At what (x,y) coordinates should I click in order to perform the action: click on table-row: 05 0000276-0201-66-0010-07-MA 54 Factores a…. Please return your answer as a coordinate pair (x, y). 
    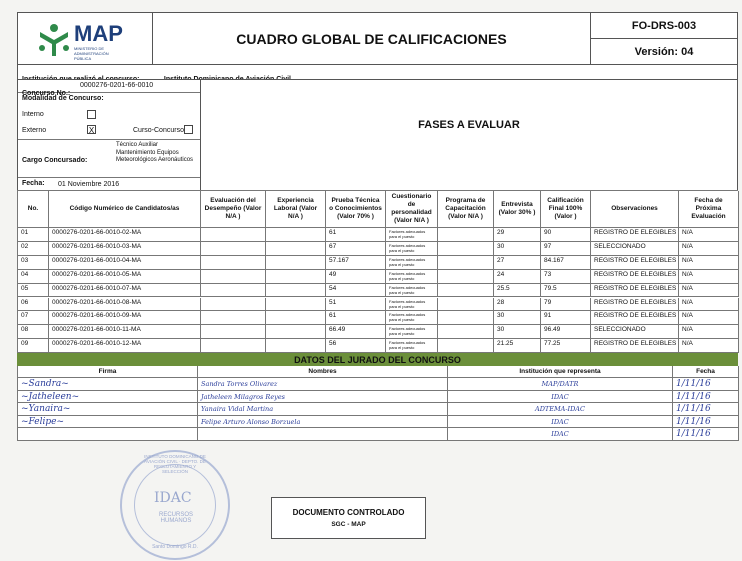
    Looking at the image, I should click on (378, 290).